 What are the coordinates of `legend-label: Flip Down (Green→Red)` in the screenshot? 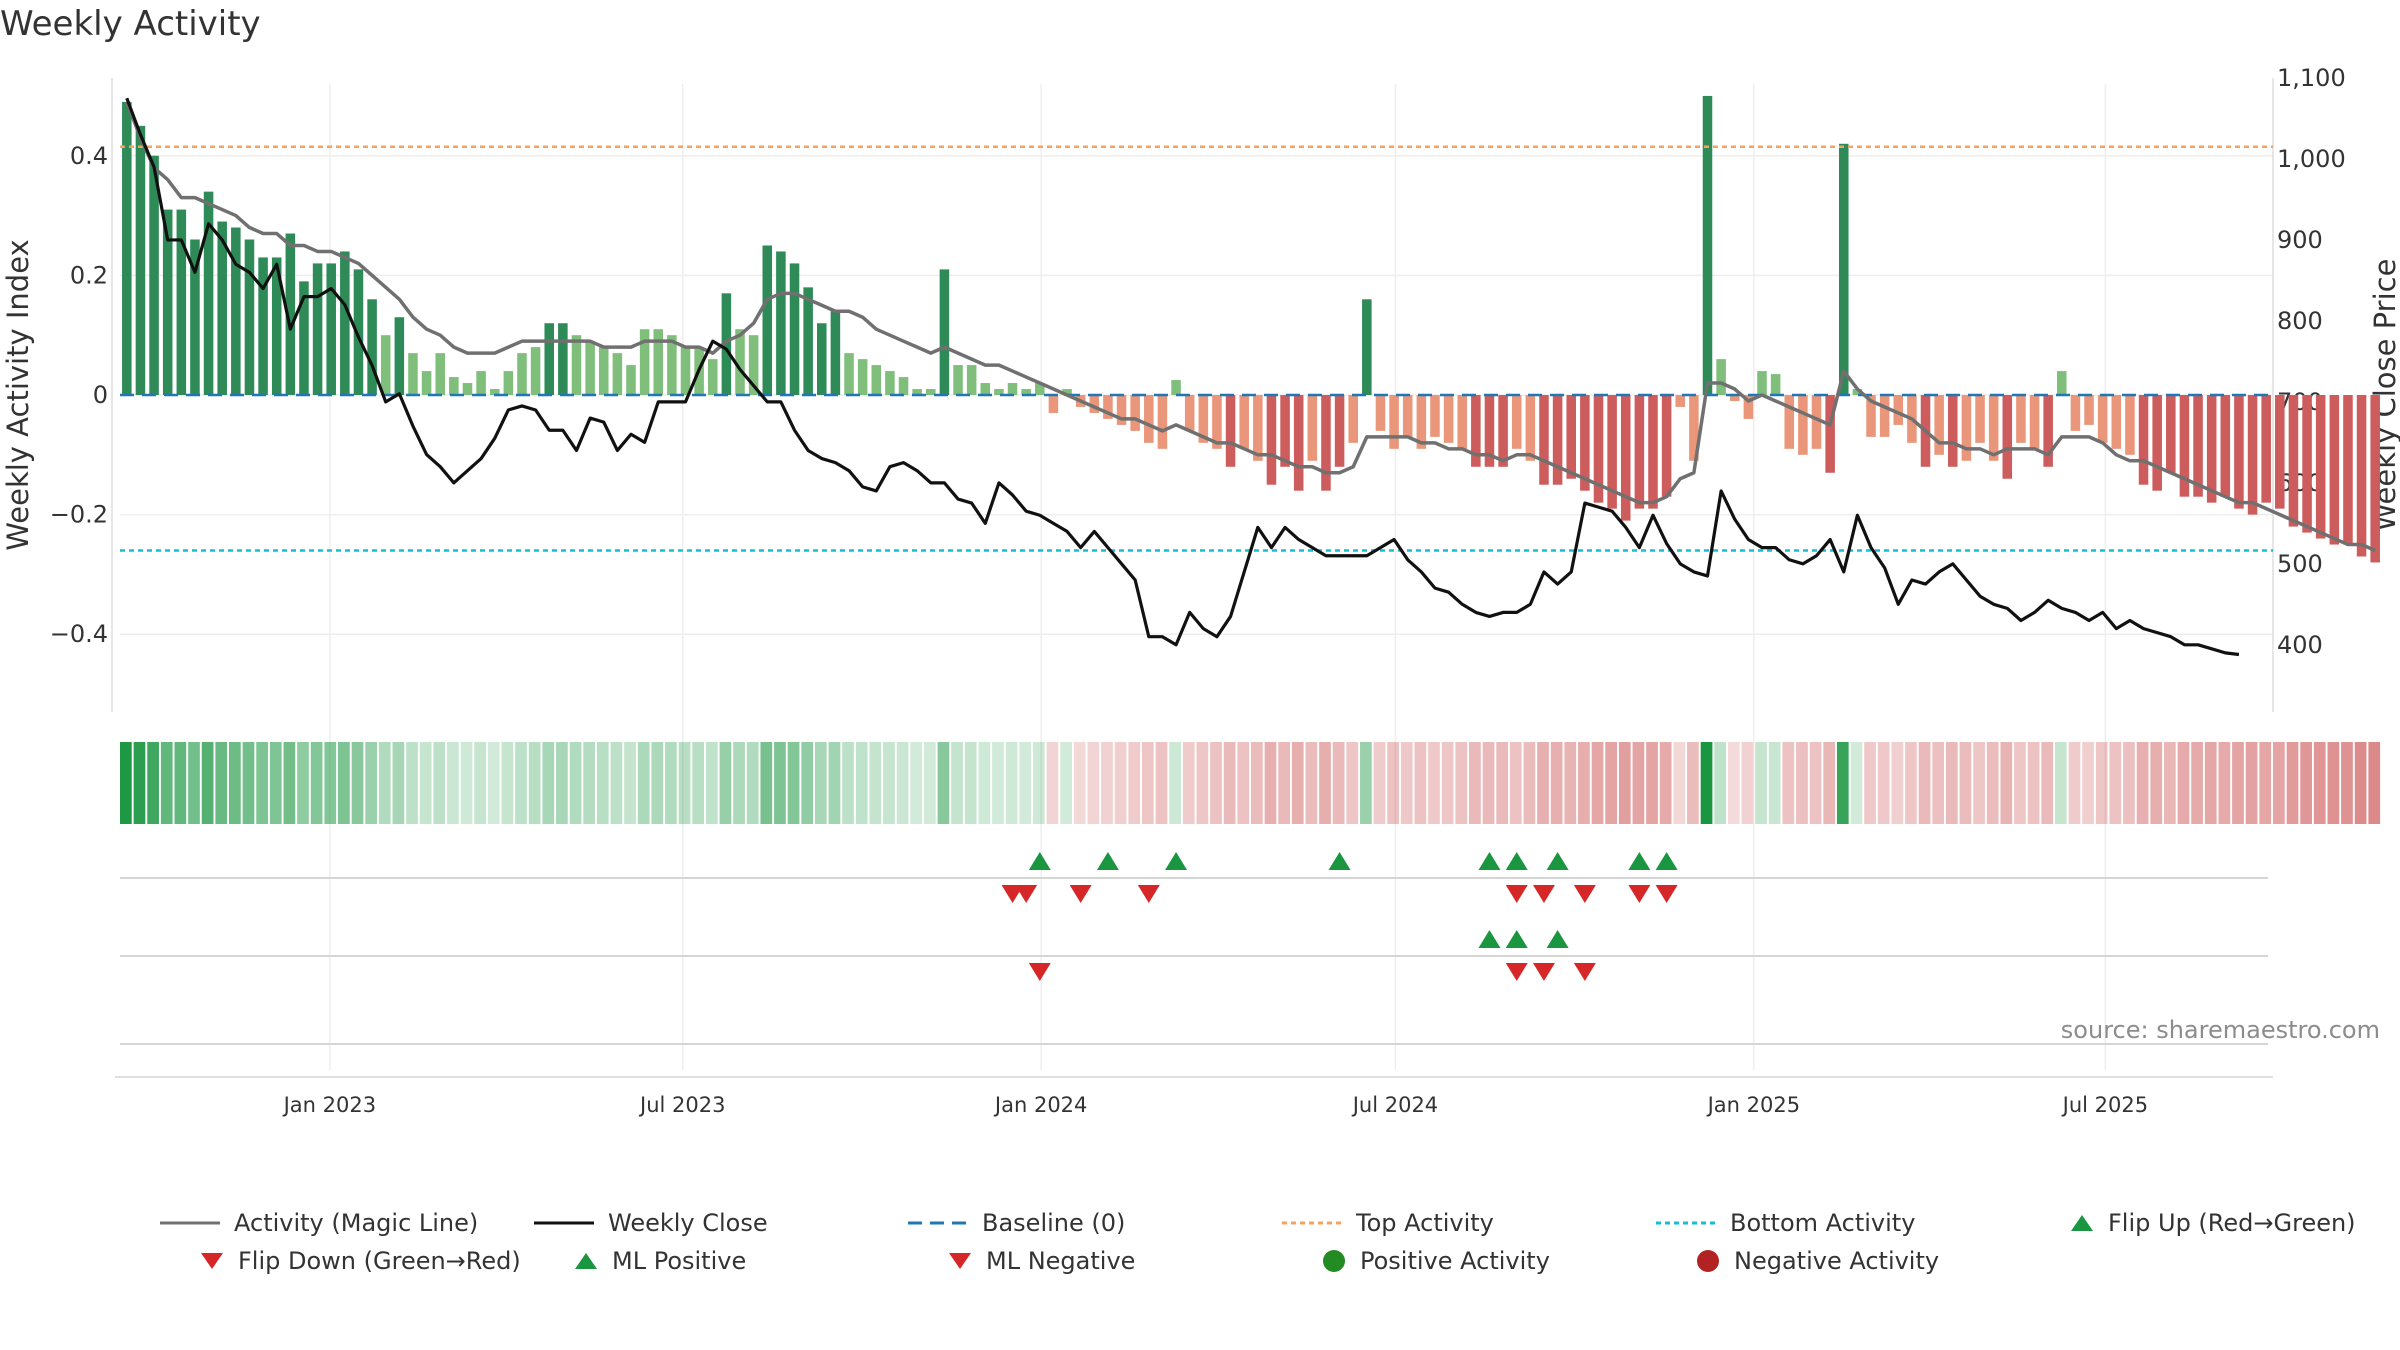 It's located at (379, 1261).